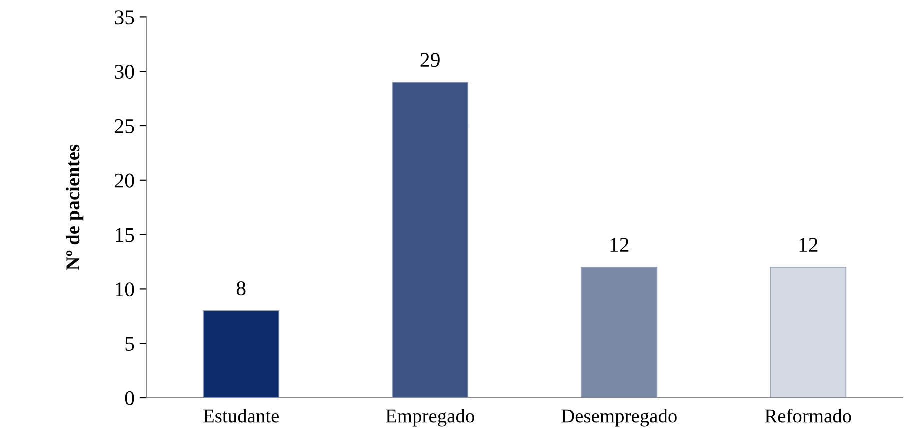  Describe the element at coordinates (430, 60) in the screenshot. I see `data-label: 29` at that location.